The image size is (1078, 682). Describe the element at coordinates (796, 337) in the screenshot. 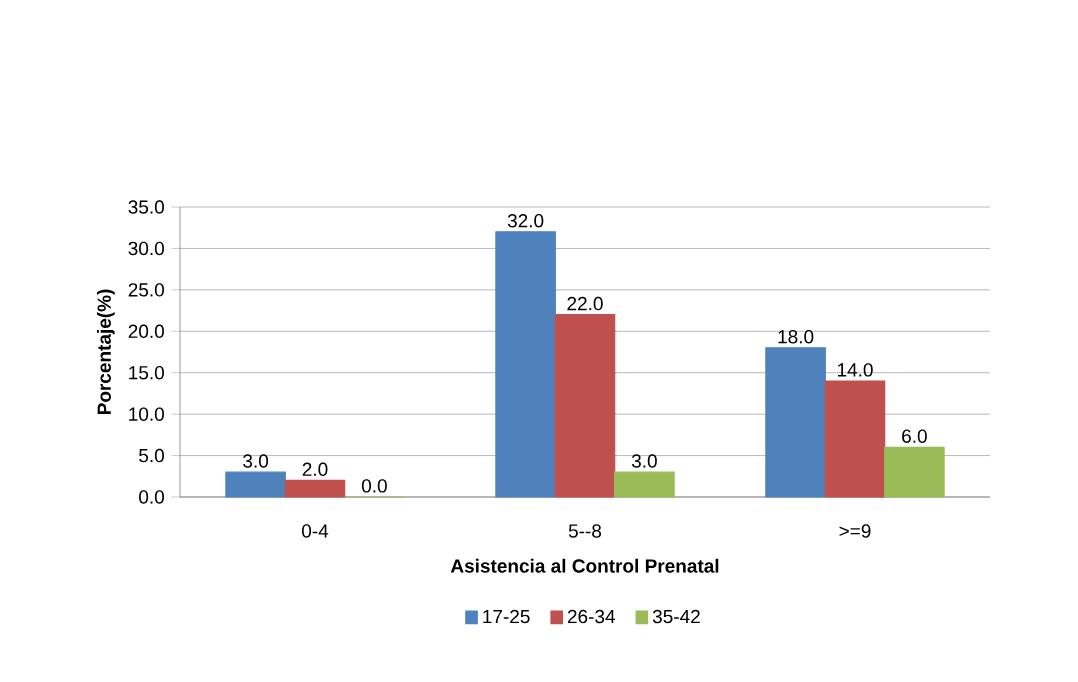

I see `data-label: 18.0` at that location.